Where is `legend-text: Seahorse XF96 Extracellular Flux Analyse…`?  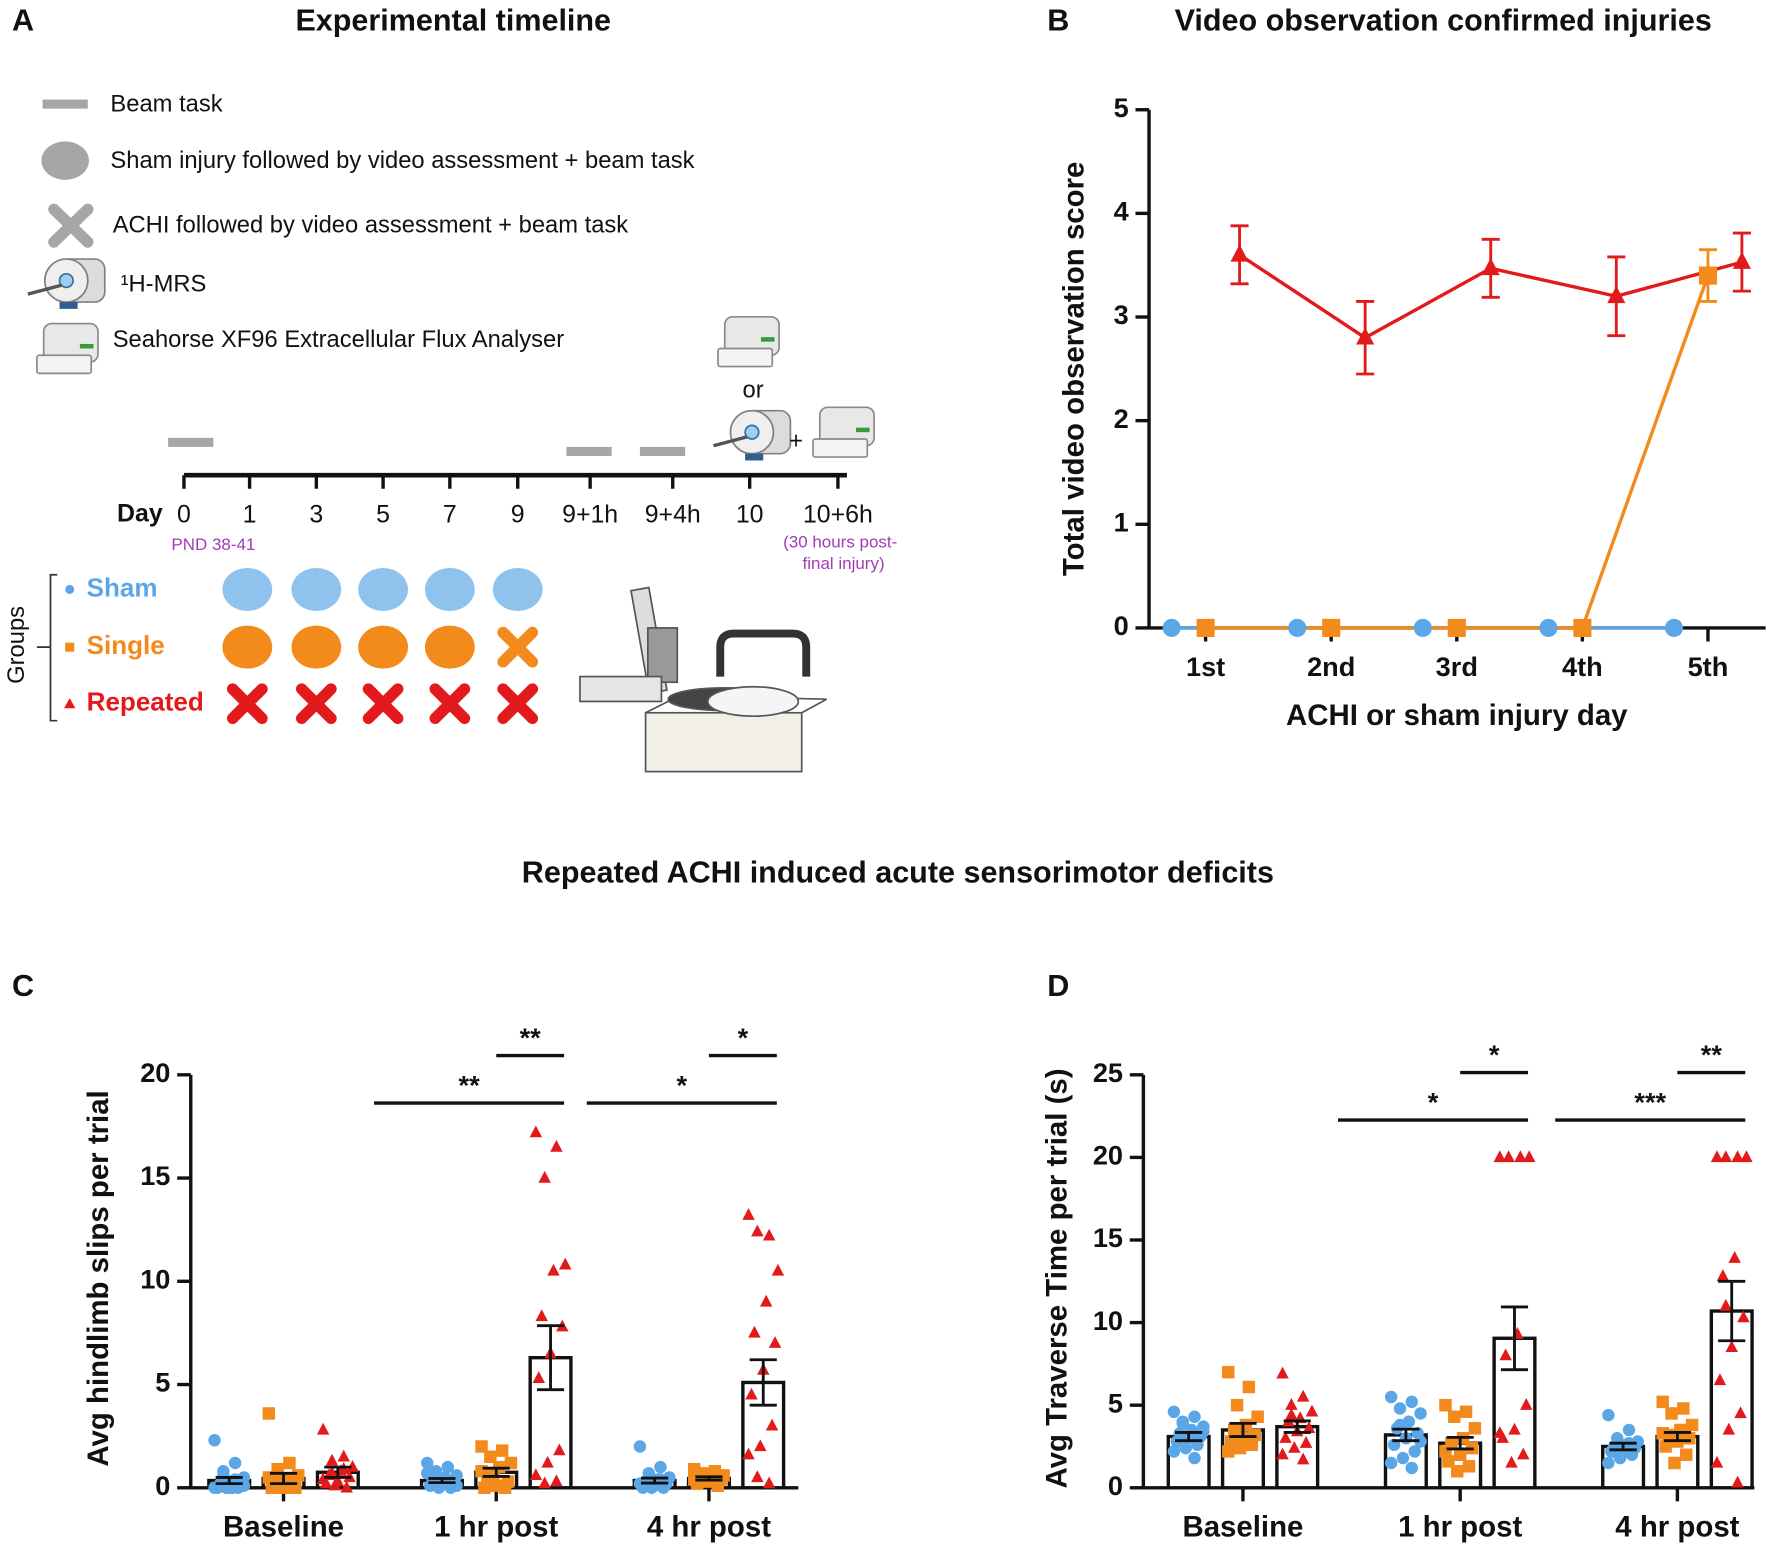
legend-text: Seahorse XF96 Extracellular Flux Analyse… is located at coordinates (339, 339).